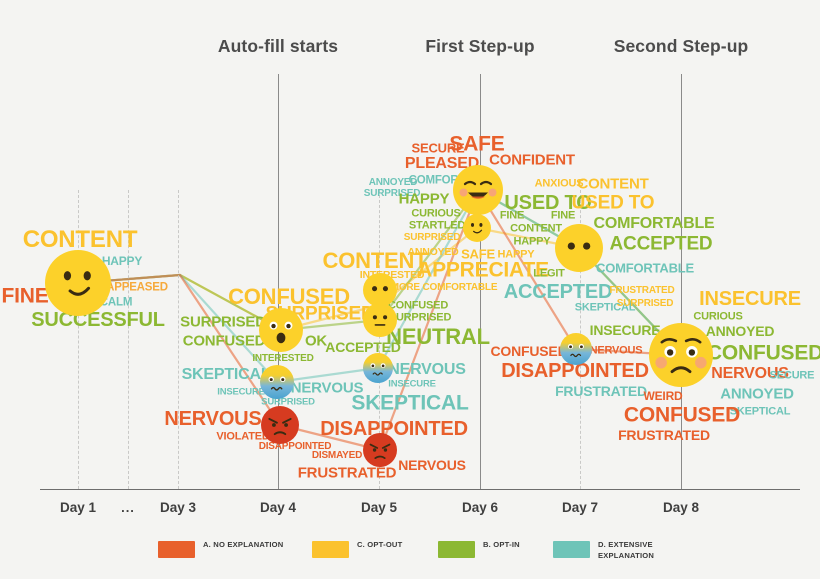 This screenshot has width=820, height=579. I want to click on emoji-day5-worried, so click(378, 368).